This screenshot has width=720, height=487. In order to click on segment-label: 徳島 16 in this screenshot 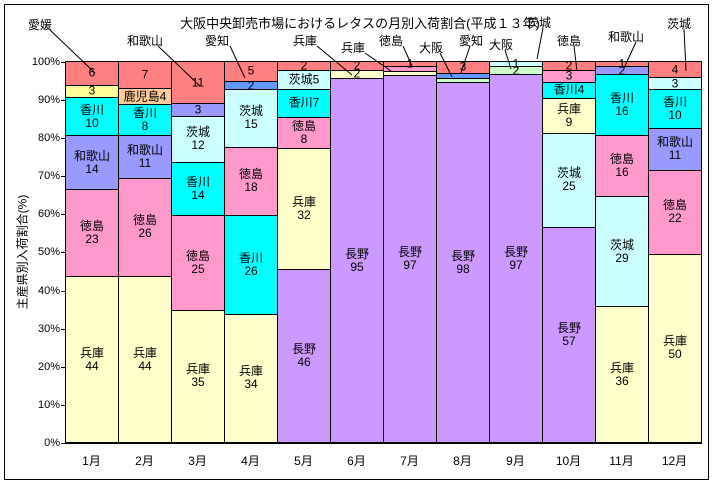, I will do `click(622, 166)`.